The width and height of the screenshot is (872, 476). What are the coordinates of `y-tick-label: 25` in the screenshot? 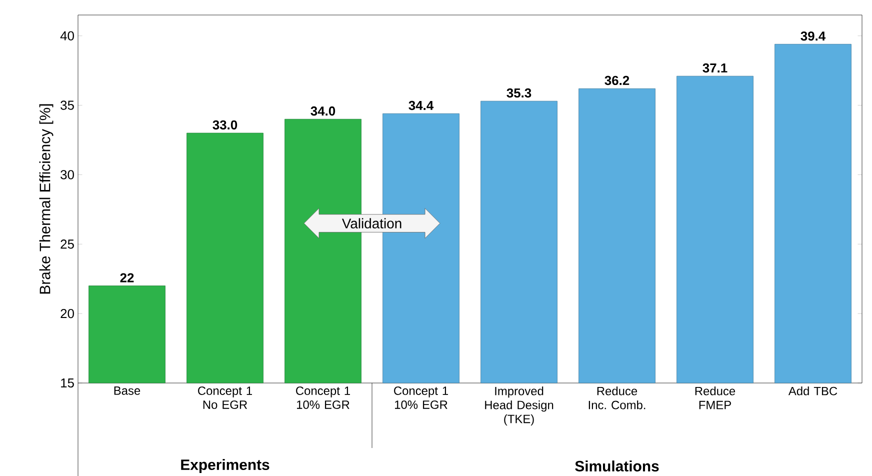 It's located at (67, 244).